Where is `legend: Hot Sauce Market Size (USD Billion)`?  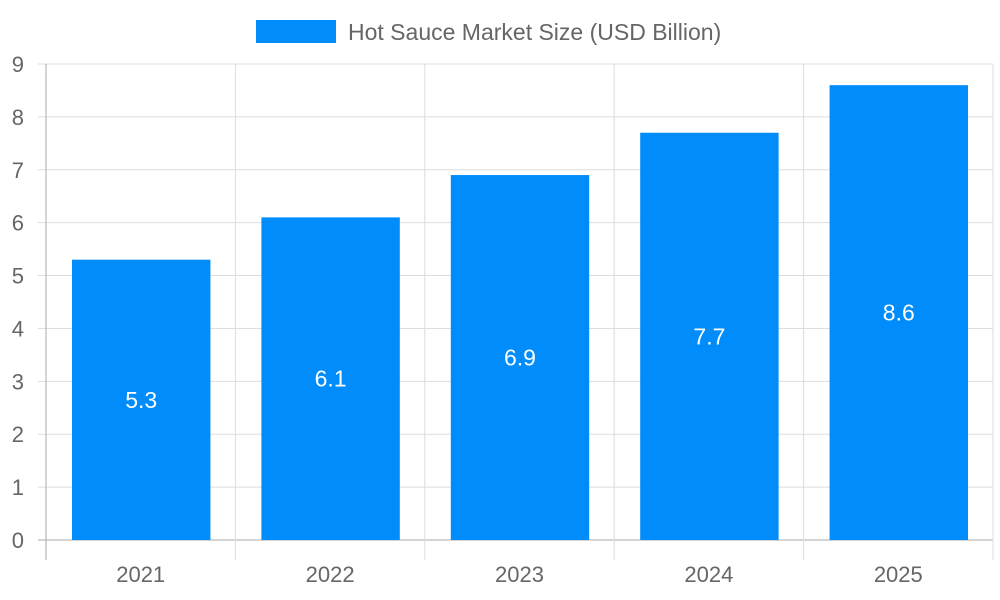
legend: Hot Sauce Market Size (USD Billion) is located at coordinates (488, 32).